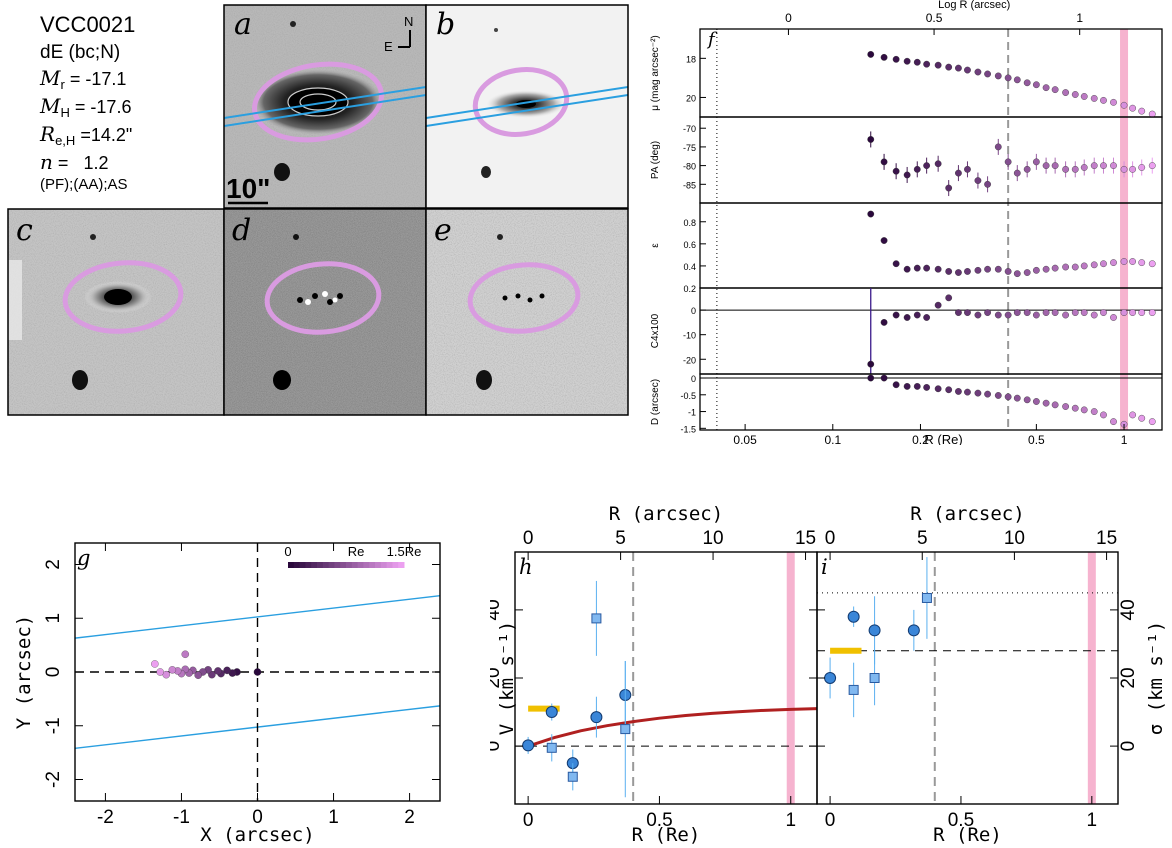 The image size is (1172, 848). What do you see at coordinates (1014, 538) in the screenshot?
I see `top-tick-label: 10` at bounding box center [1014, 538].